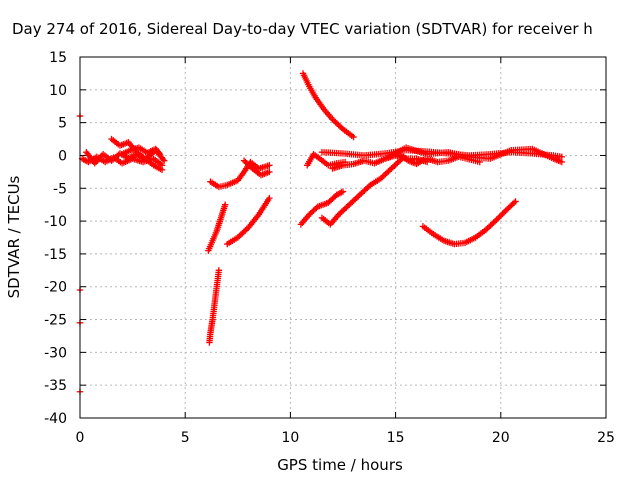 This screenshot has width=640, height=480. Describe the element at coordinates (290, 438) in the screenshot. I see `x-tick-label: 10` at that location.